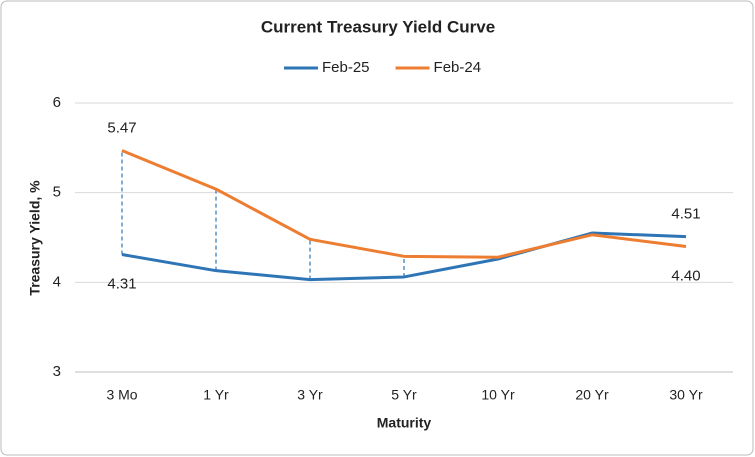 The image size is (755, 457). Describe the element at coordinates (404, 256) in the screenshot. I see `series-line` at that location.